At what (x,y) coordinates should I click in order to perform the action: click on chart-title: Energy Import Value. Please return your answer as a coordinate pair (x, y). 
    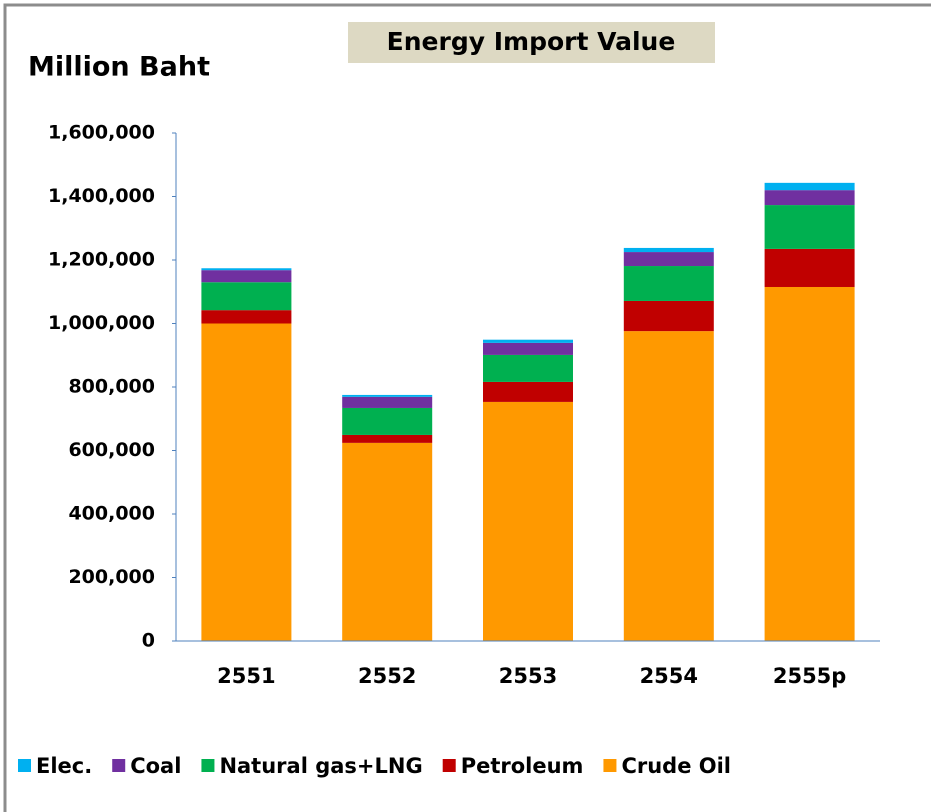
    Looking at the image, I should click on (531, 41).